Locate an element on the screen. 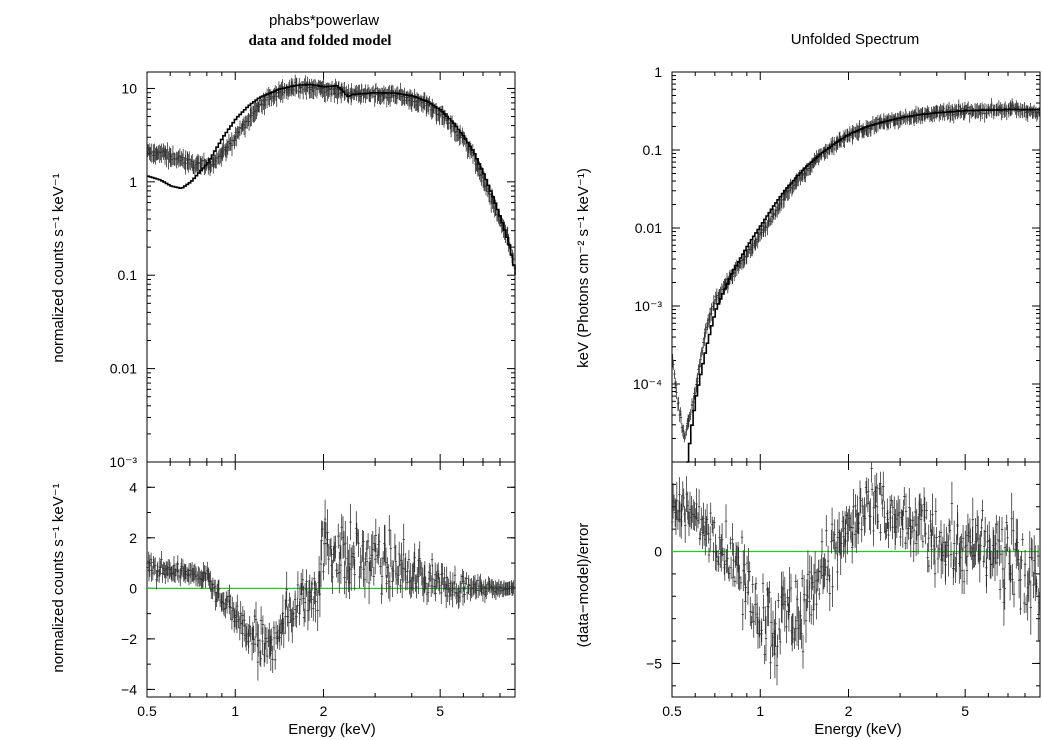  y-tick-label: −4 is located at coordinates (129, 689).